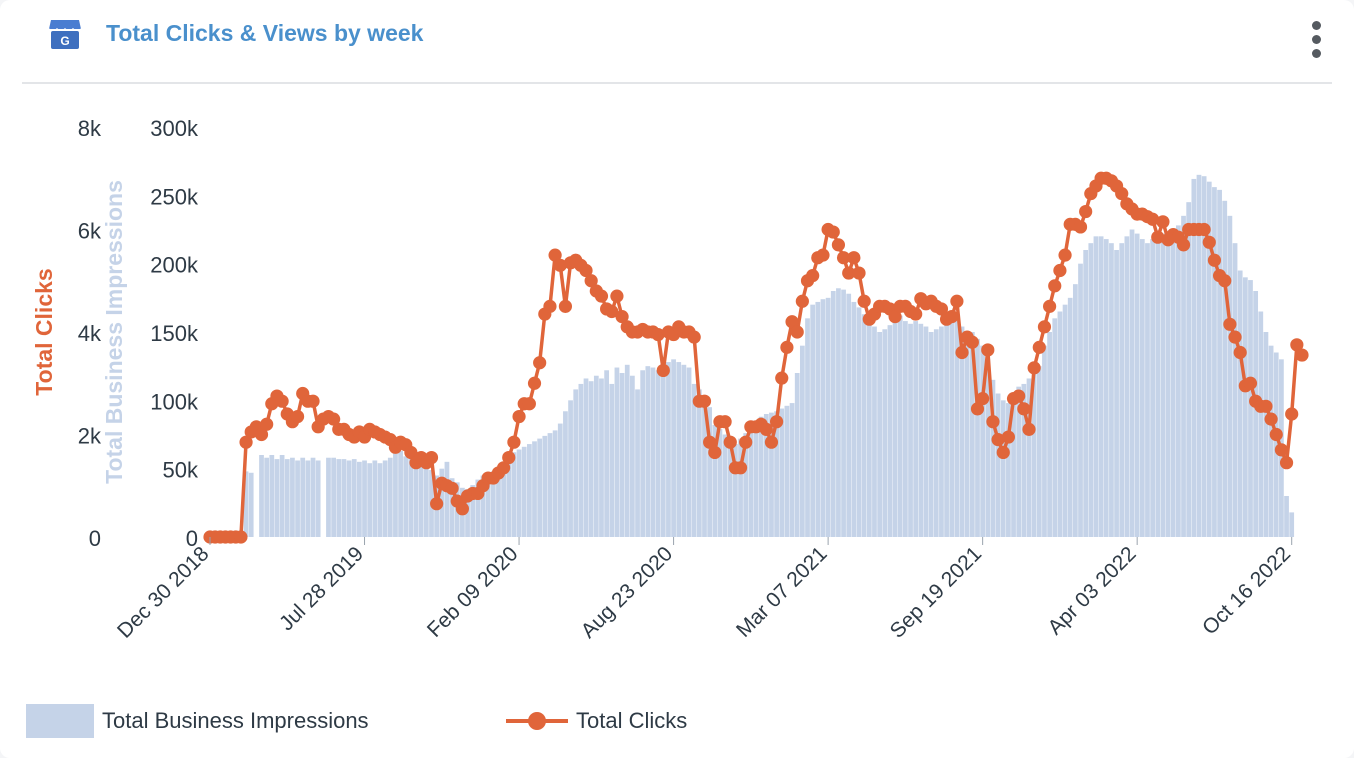 The image size is (1354, 758). I want to click on y-axis-label-clicks: Total Clicks, so click(44, 331).